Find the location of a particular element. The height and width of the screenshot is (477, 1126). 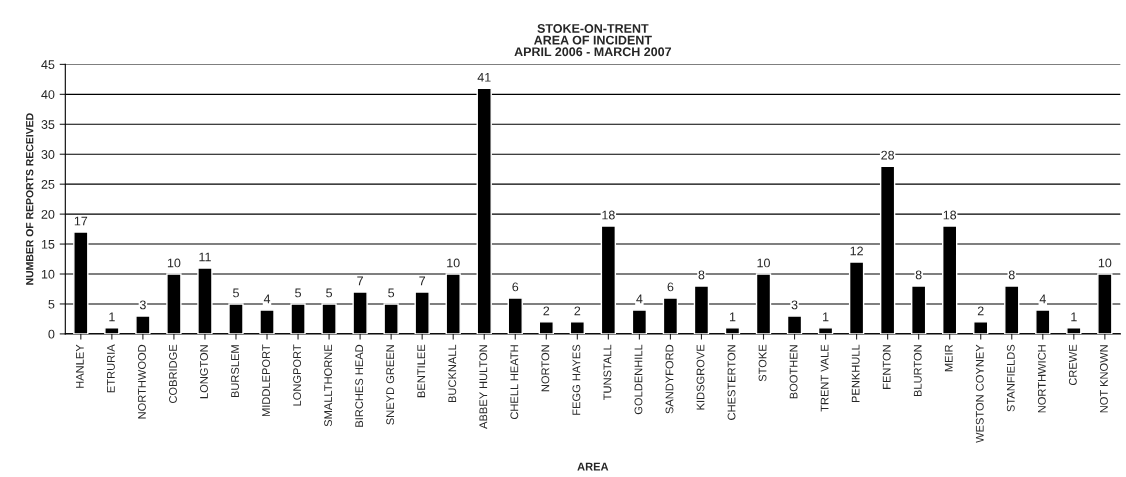

y-tick-label: 45 is located at coordinates (48, 65).